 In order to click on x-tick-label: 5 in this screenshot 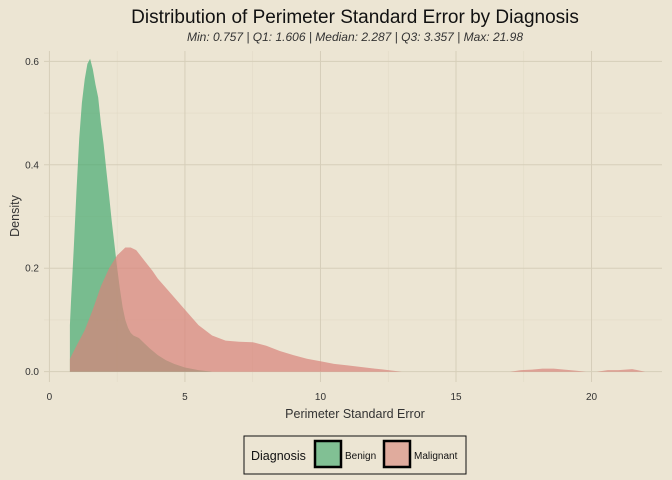, I will do `click(185, 397)`.